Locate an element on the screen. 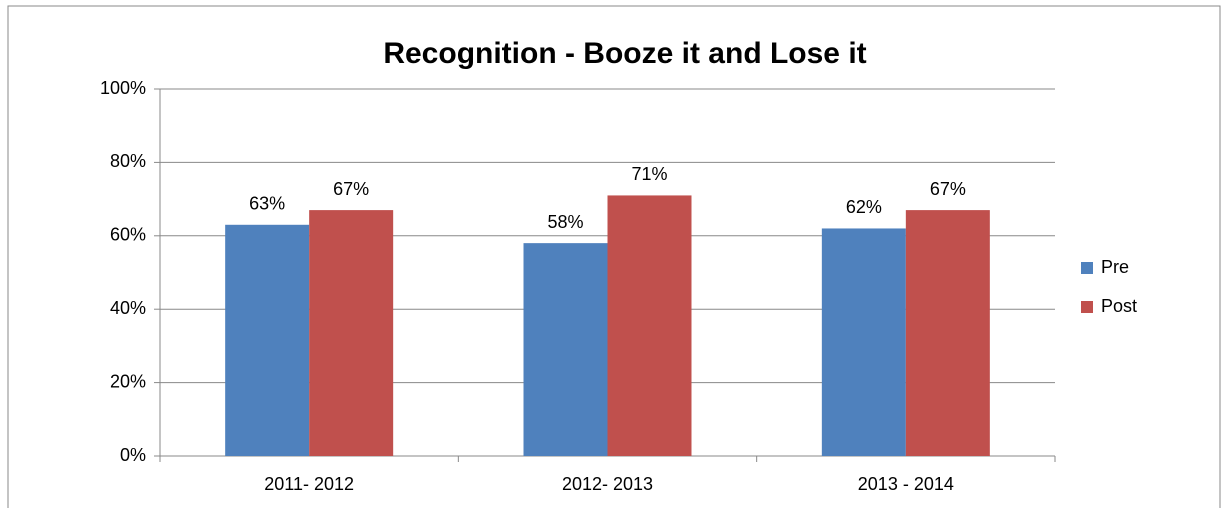 The image size is (1225, 508). legend-label: Pre is located at coordinates (1115, 267).